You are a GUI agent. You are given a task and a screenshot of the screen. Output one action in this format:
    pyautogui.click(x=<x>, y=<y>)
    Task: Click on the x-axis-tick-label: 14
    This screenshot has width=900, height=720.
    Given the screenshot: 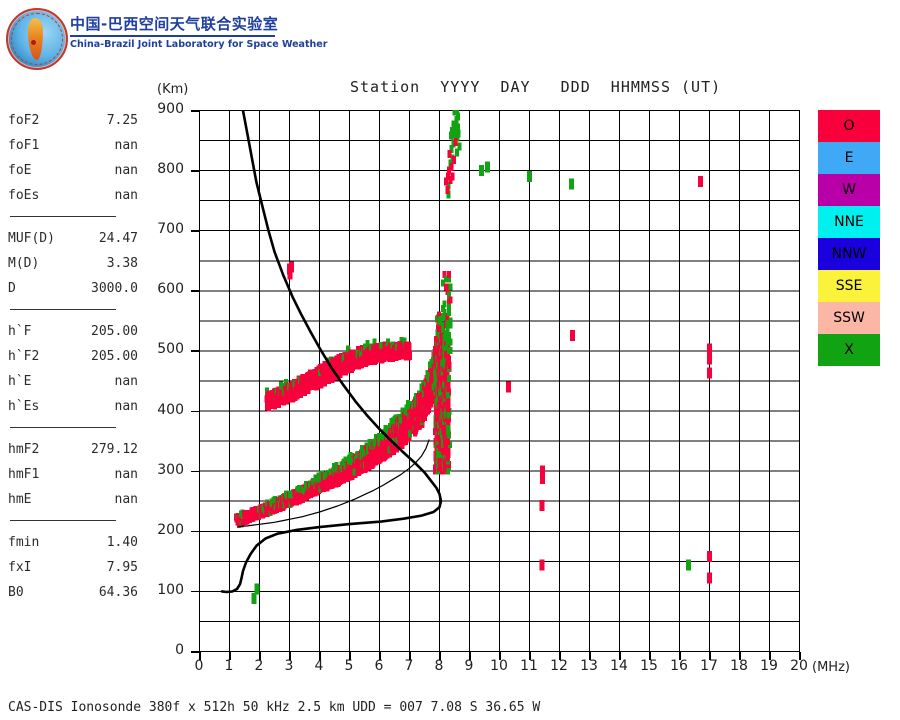 What is the action you would take?
    pyautogui.click(x=619, y=666)
    